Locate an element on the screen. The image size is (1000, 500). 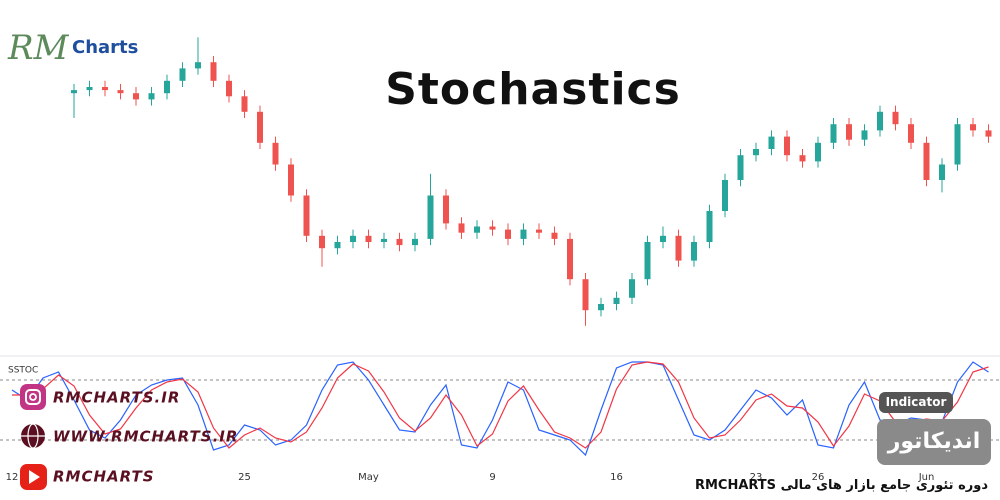
x-tick-label: 12 is located at coordinates (12, 477).